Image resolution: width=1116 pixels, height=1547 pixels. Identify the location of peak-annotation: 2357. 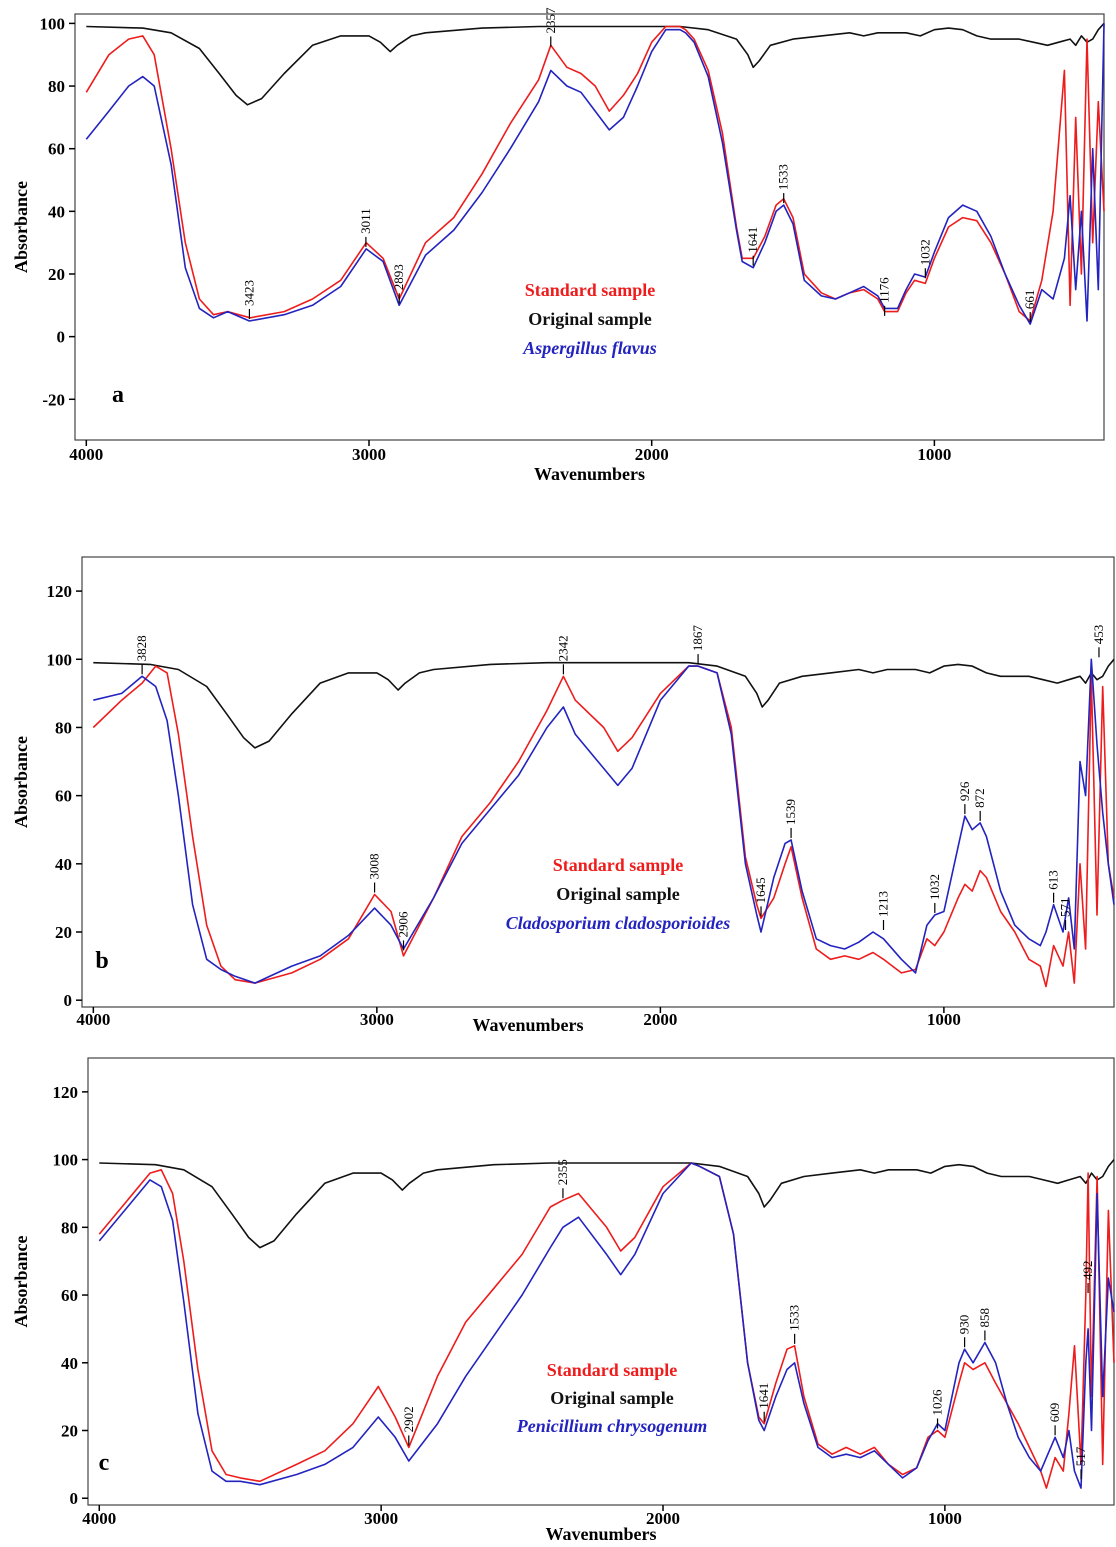
(550, 27).